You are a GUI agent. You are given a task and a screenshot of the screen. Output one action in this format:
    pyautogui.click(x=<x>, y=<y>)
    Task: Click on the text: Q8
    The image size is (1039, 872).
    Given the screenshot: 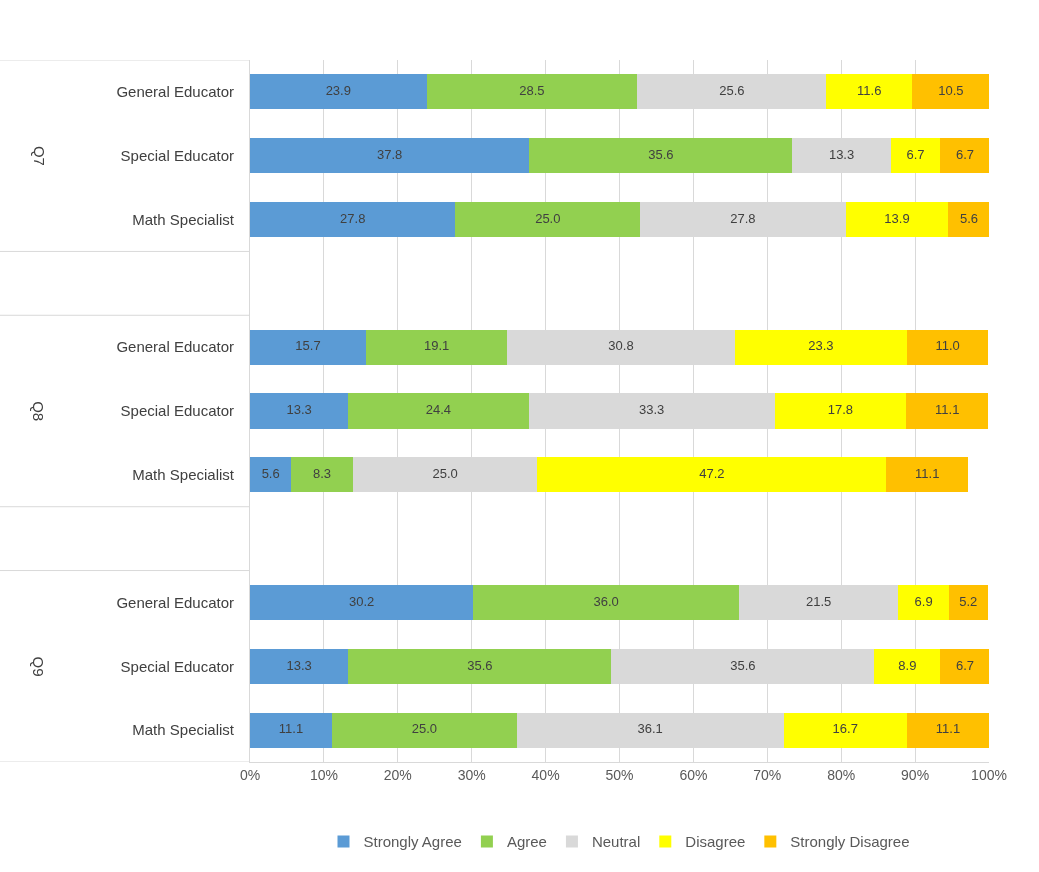 What is the action you would take?
    pyautogui.click(x=38, y=411)
    